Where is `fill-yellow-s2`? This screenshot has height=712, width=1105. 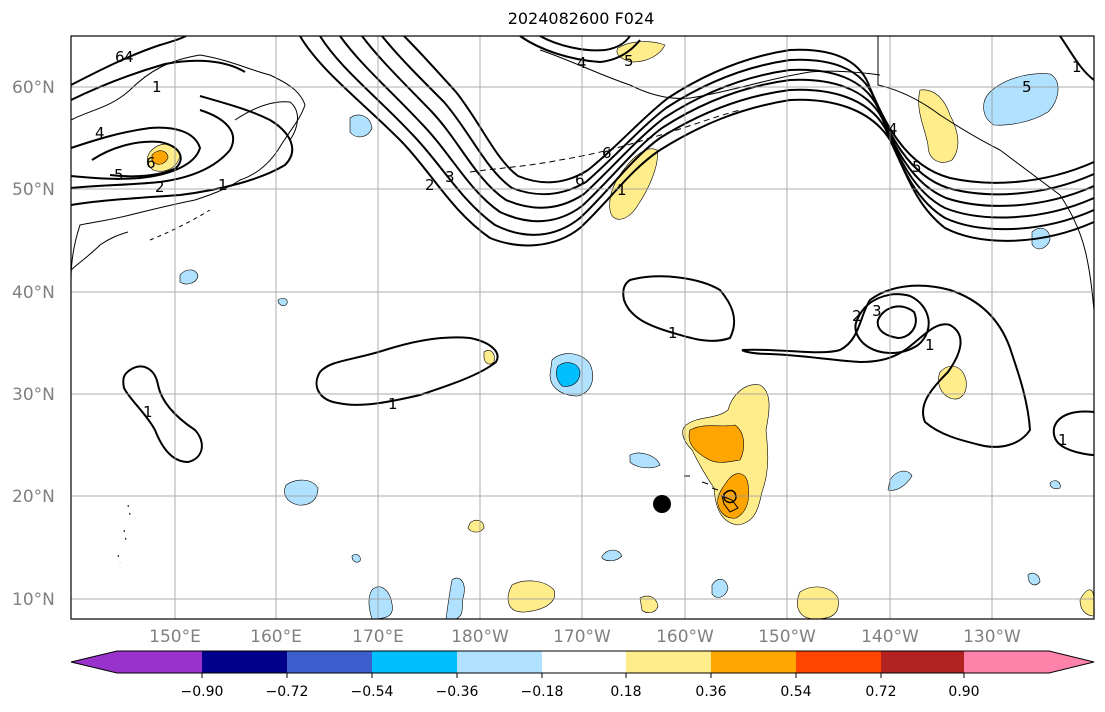 fill-yellow-s2 is located at coordinates (818, 603).